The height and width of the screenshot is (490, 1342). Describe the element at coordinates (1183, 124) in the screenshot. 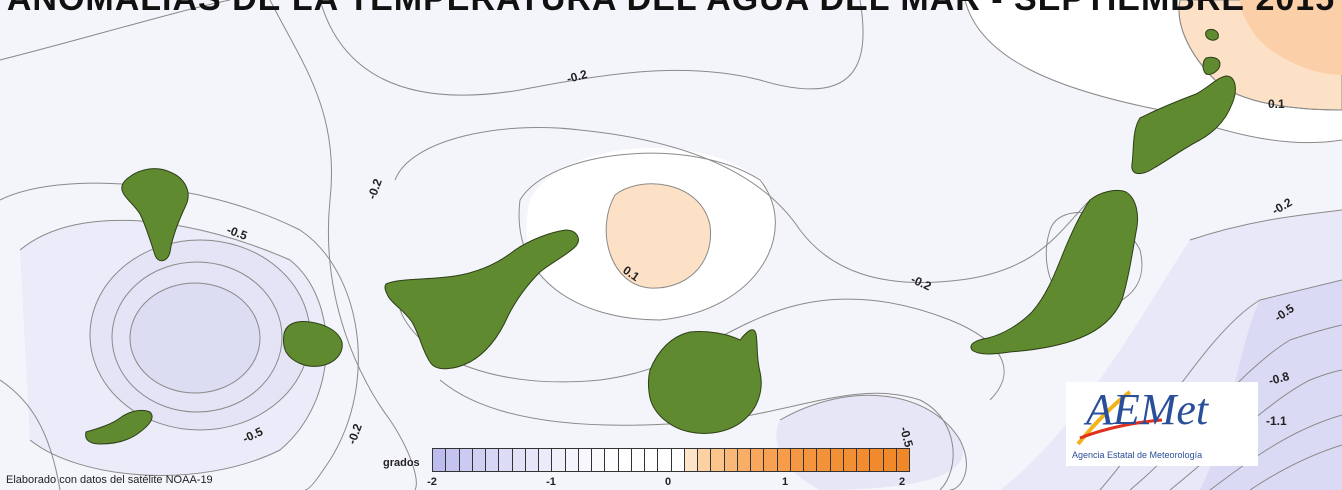

I see `island-lanzarote` at that location.